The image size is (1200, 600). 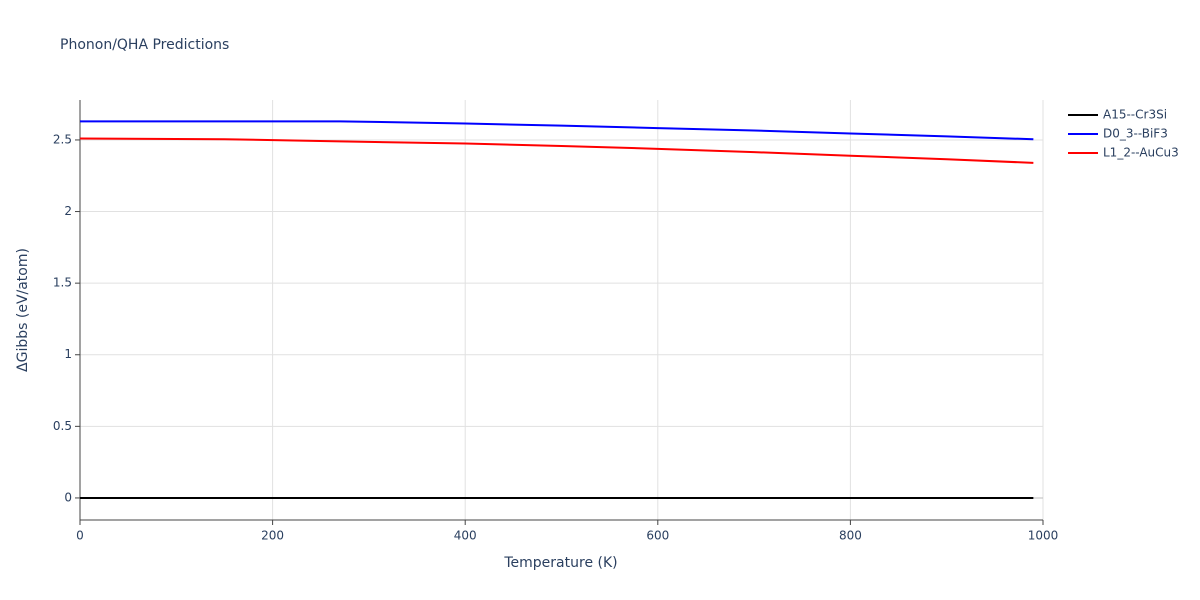 What do you see at coordinates (850, 536) in the screenshot?
I see `x-tick-label: 800` at bounding box center [850, 536].